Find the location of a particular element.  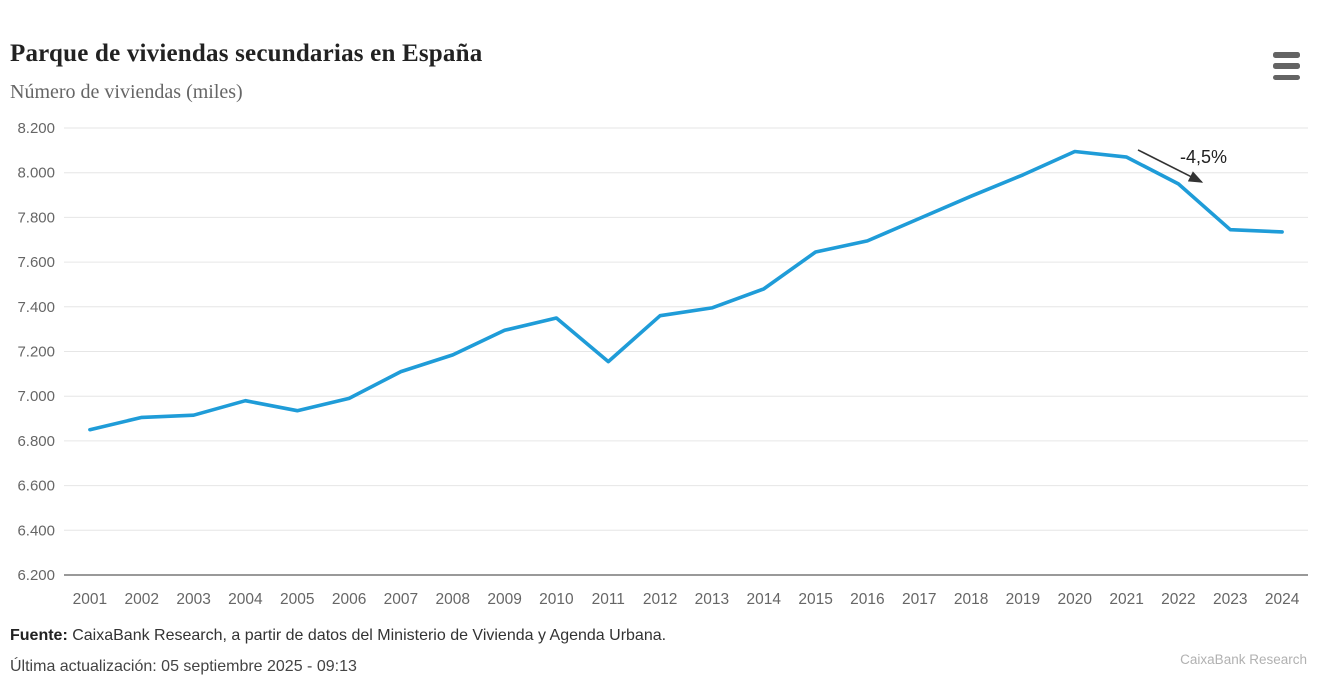

x-axis-tick-label: 2008 is located at coordinates (453, 599).